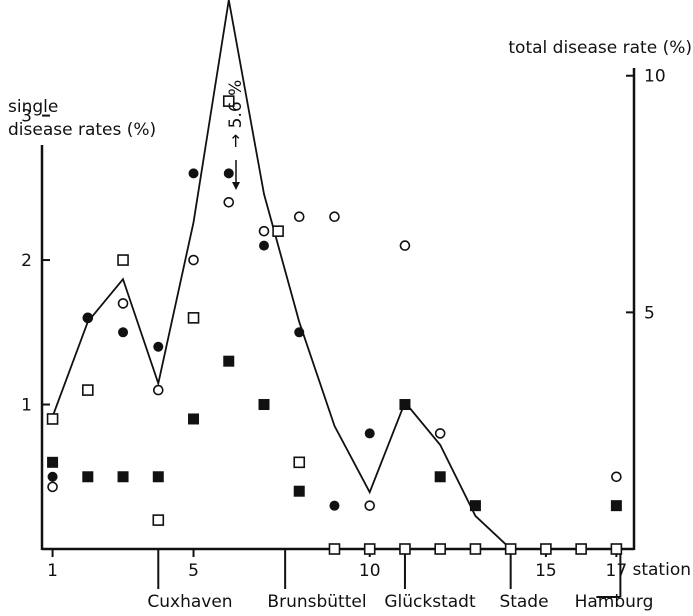  I want to click on right-tick-label: 10, so click(655, 77).